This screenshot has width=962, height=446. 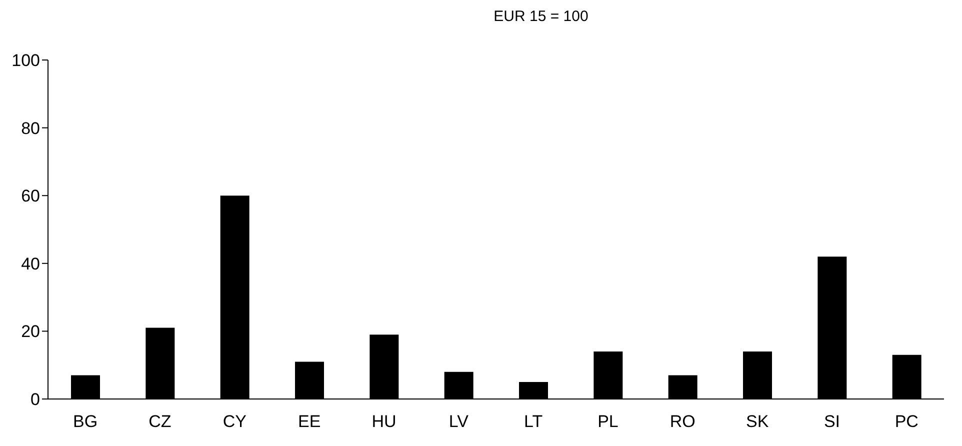 What do you see at coordinates (832, 422) in the screenshot?
I see `x-tick-label: SI` at bounding box center [832, 422].